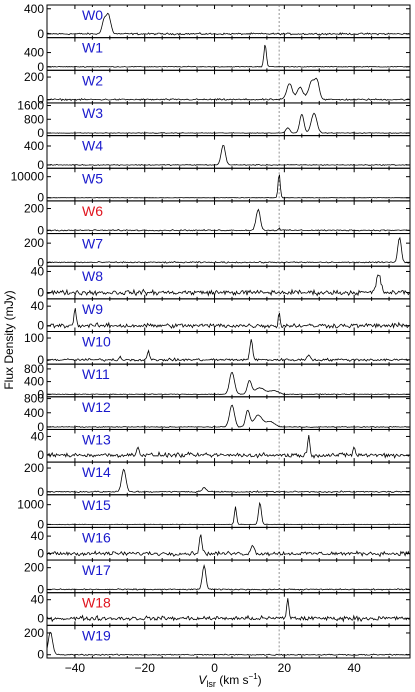 The image size is (415, 692). Describe the element at coordinates (92, 309) in the screenshot. I see `panel-label: W9` at that location.